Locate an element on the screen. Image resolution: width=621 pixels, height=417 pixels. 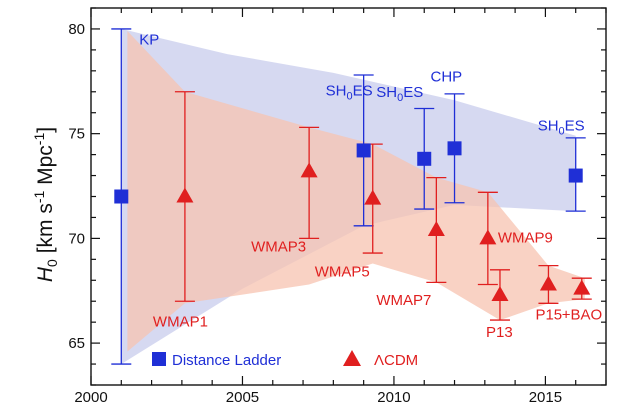
point-label-lcdm-3: WMAP7 is located at coordinates (403, 300).